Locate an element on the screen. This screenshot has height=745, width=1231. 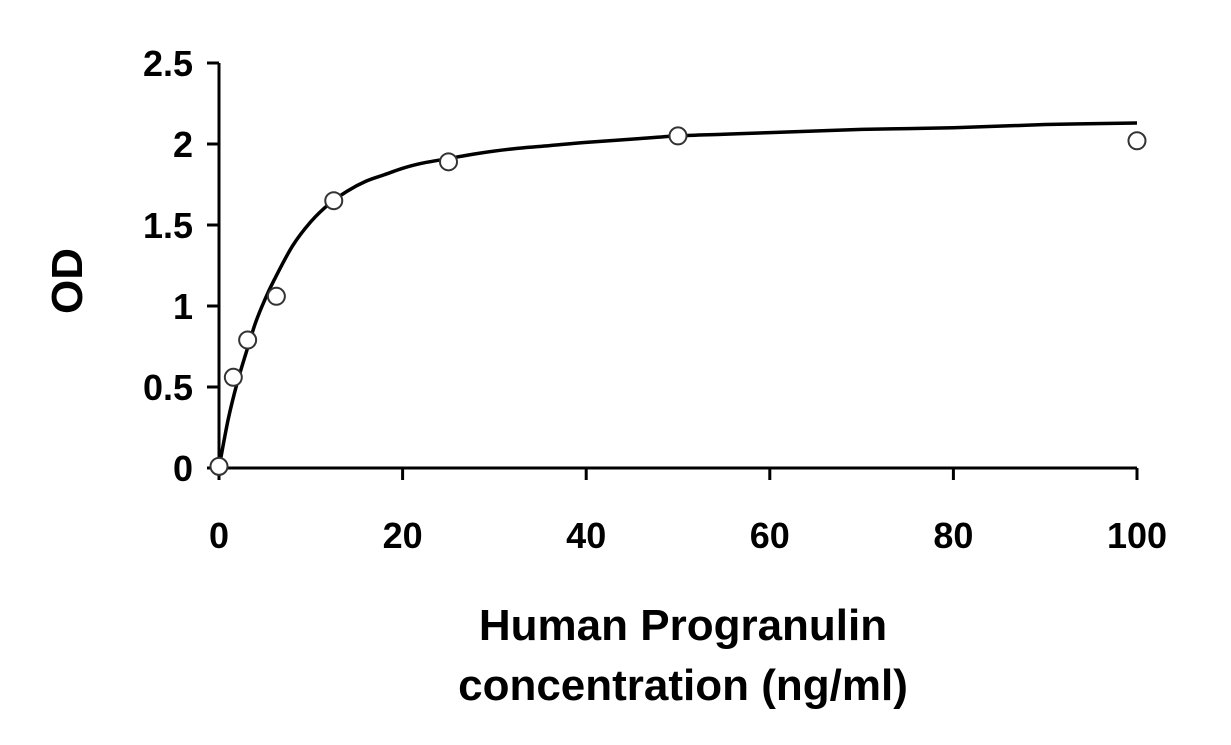
x-tick-label: 40 is located at coordinates (586, 535).